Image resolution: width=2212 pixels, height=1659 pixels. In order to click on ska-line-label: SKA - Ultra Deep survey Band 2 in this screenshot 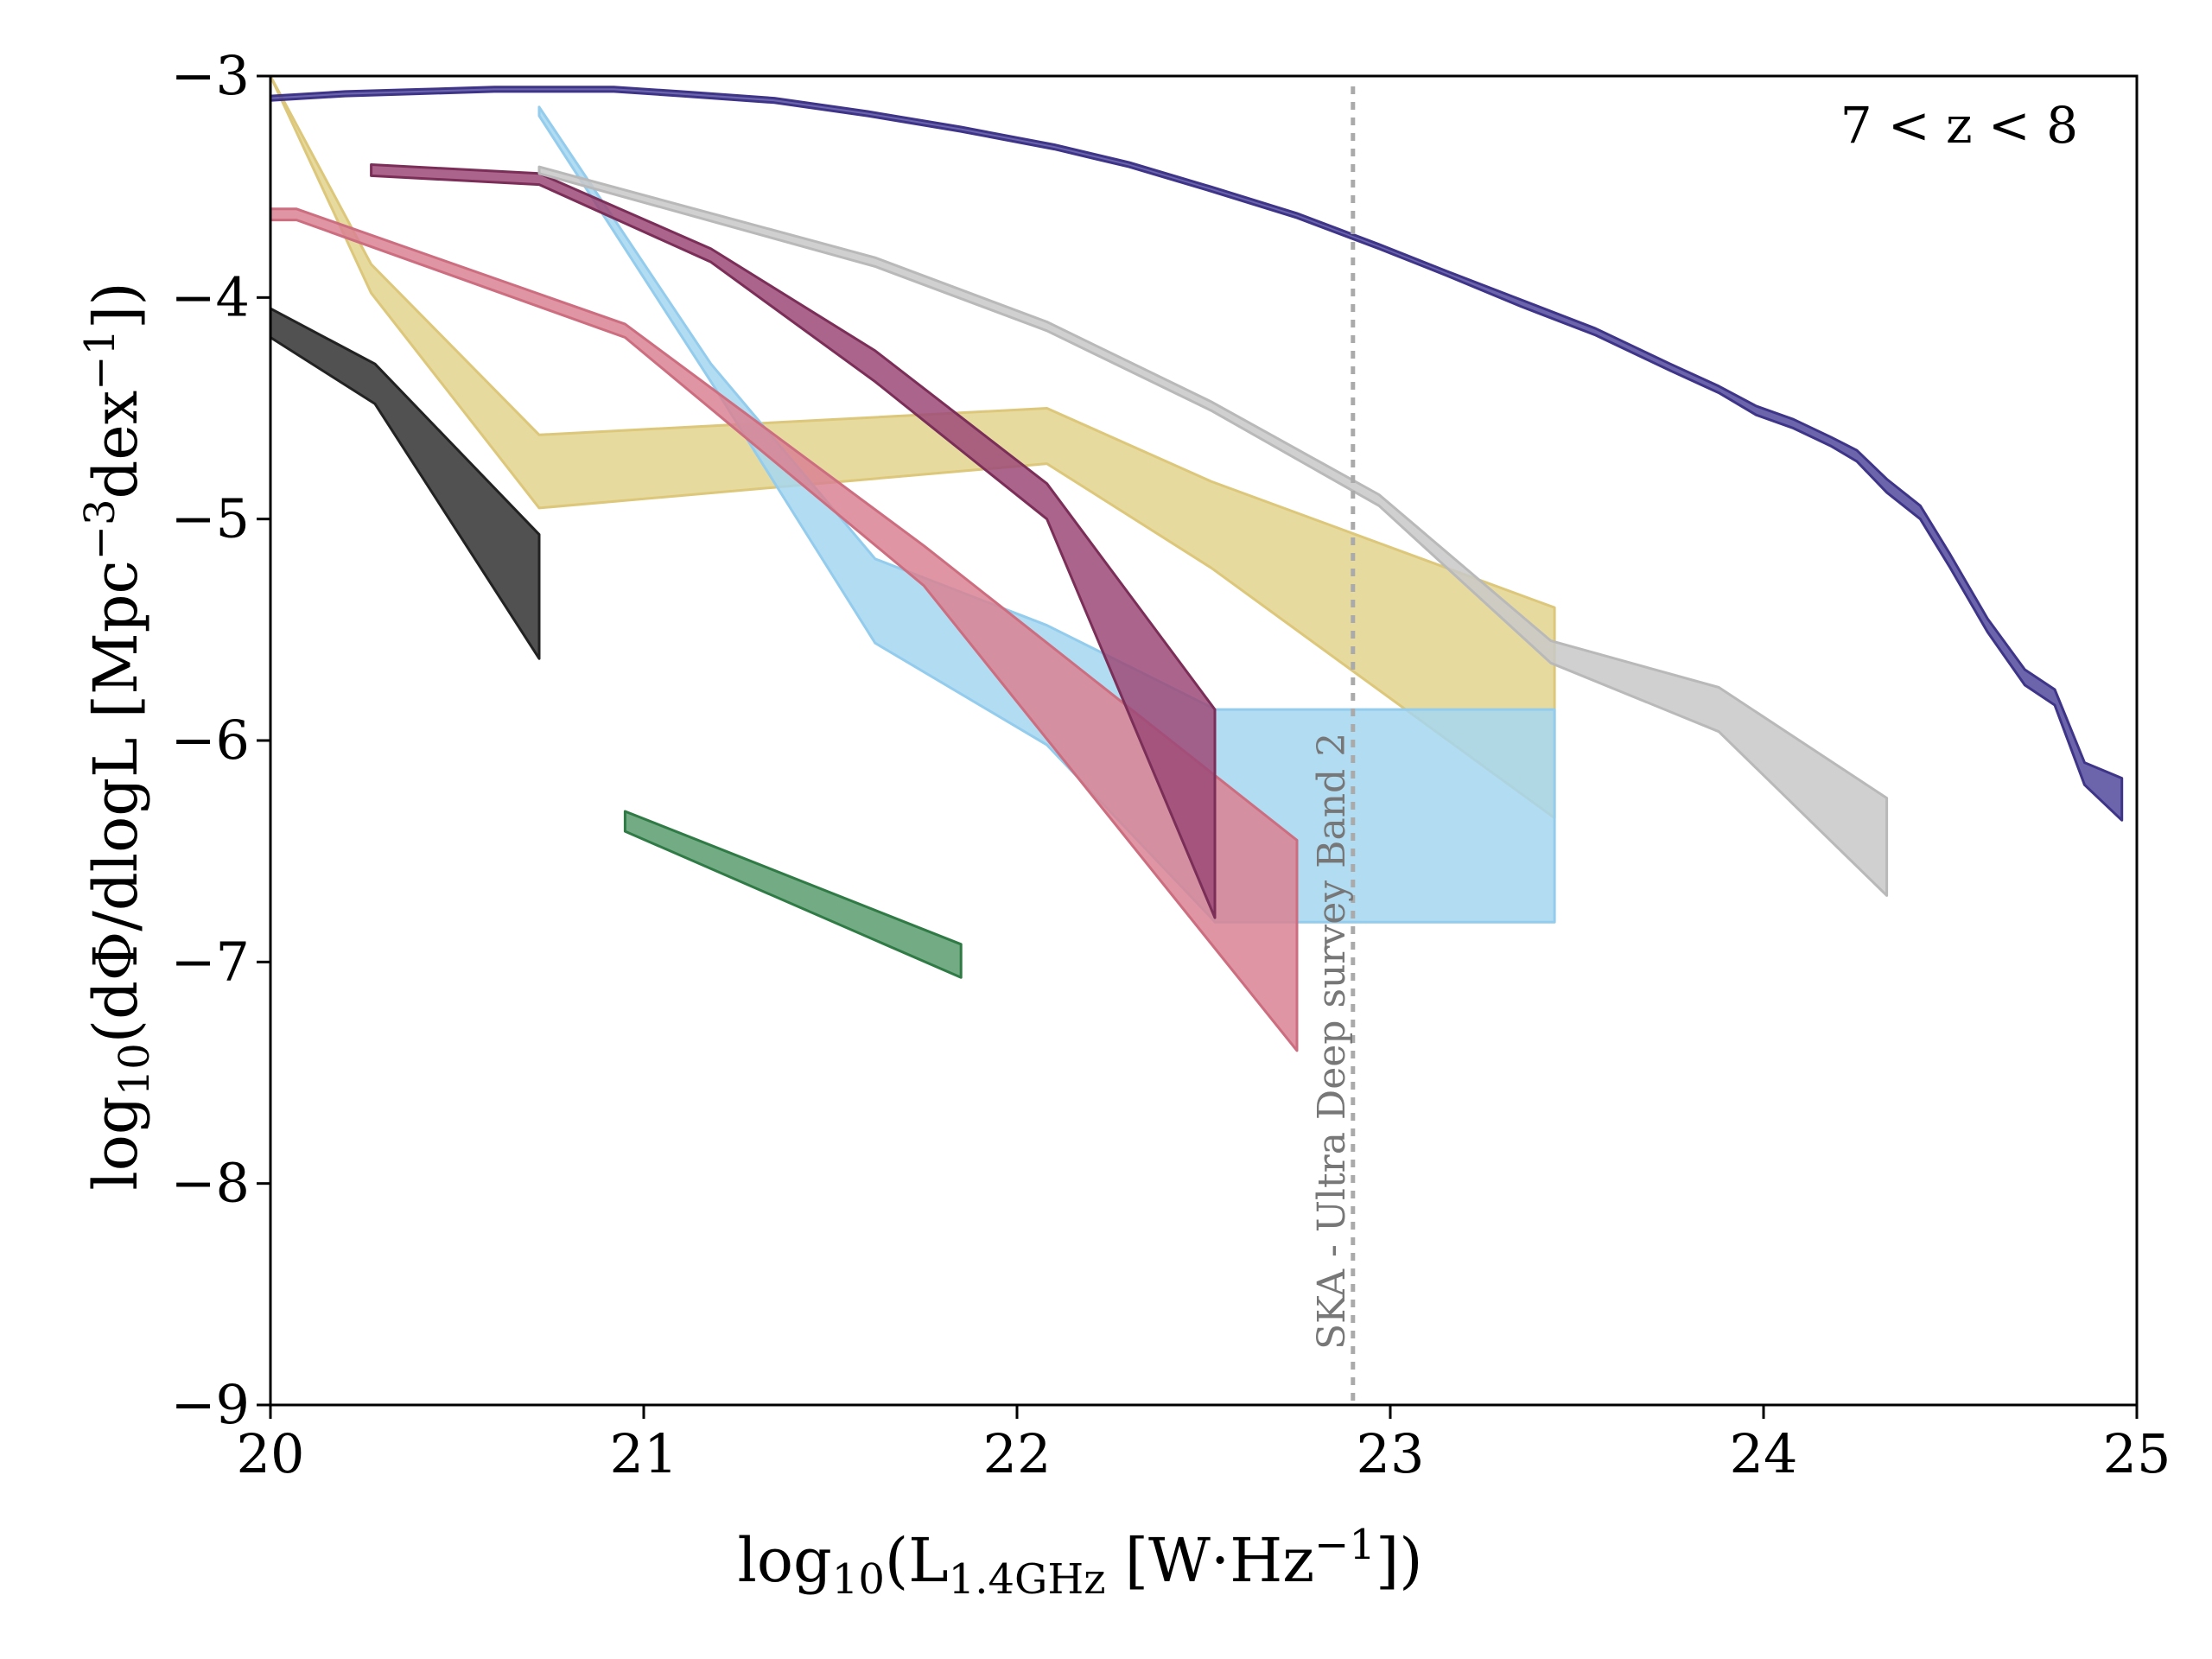, I will do `click(1332, 1041)`.